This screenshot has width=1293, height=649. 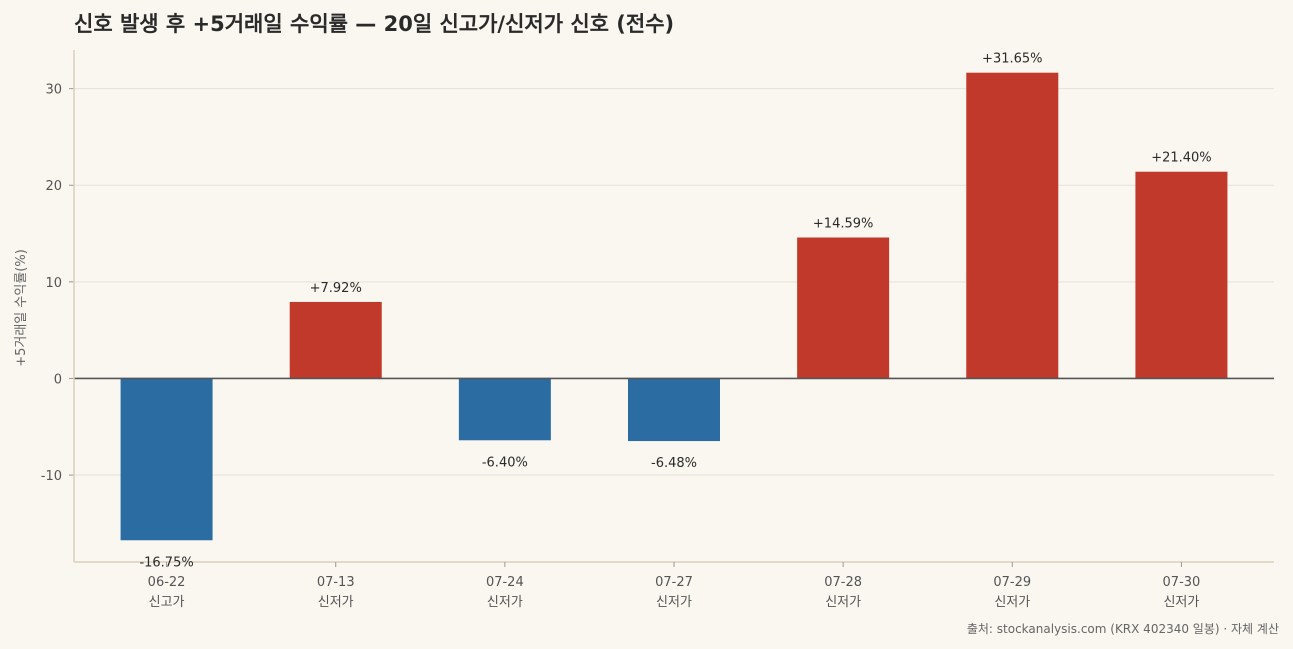 What do you see at coordinates (1012, 59) in the screenshot?
I see `data-label: +31.65%` at bounding box center [1012, 59].